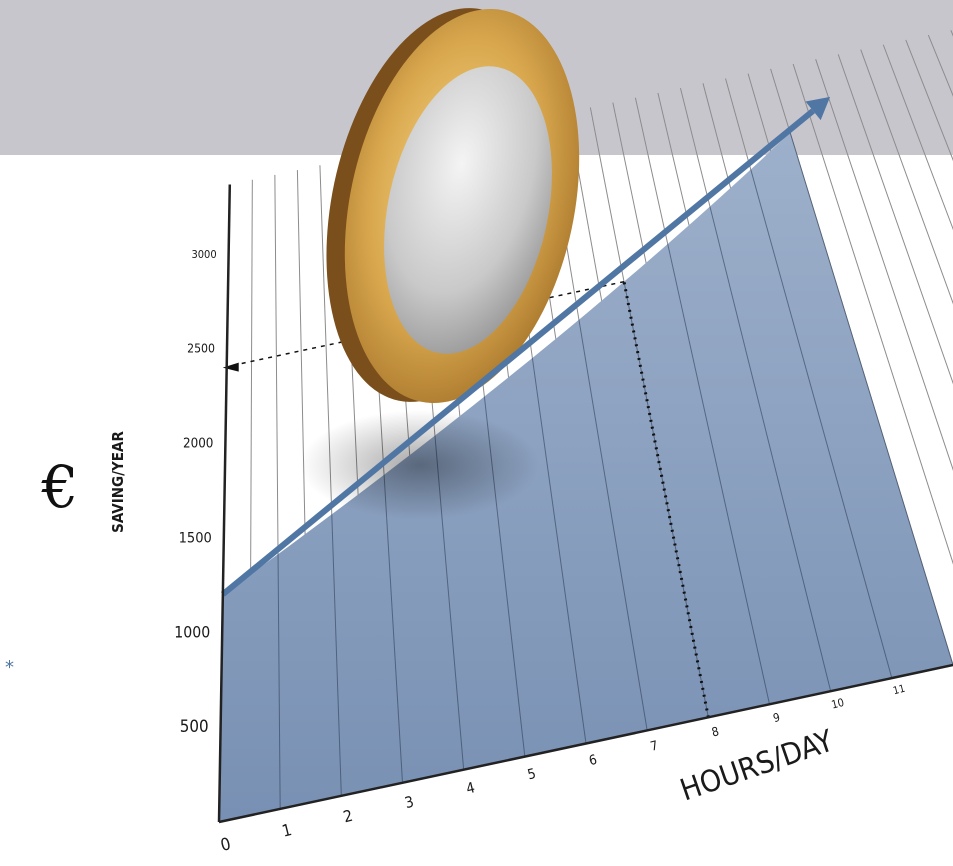  What do you see at coordinates (195, 538) in the screenshot?
I see `y-tick-label: 1500` at bounding box center [195, 538].